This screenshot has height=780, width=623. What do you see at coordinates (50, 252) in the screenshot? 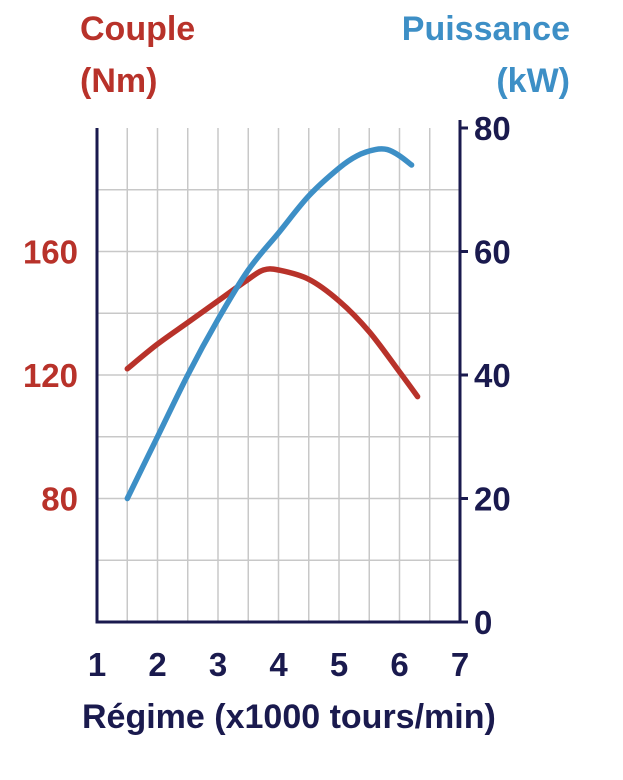
I see `left-y-tick-label: 160` at bounding box center [50, 252].